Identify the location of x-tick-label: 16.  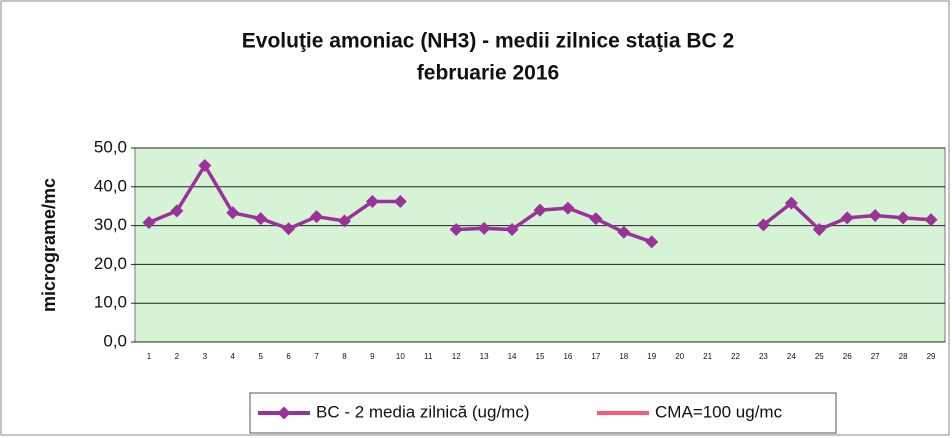
(567, 356).